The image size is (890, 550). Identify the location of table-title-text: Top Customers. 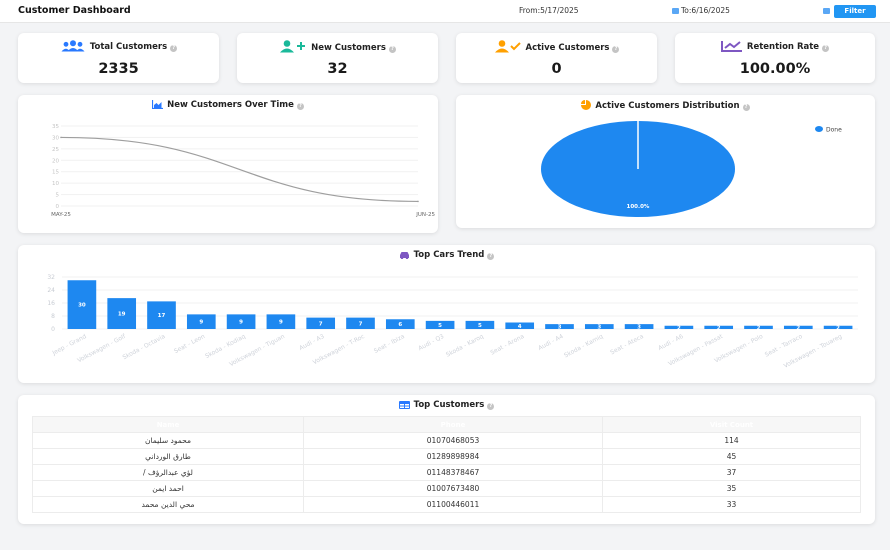
(449, 405).